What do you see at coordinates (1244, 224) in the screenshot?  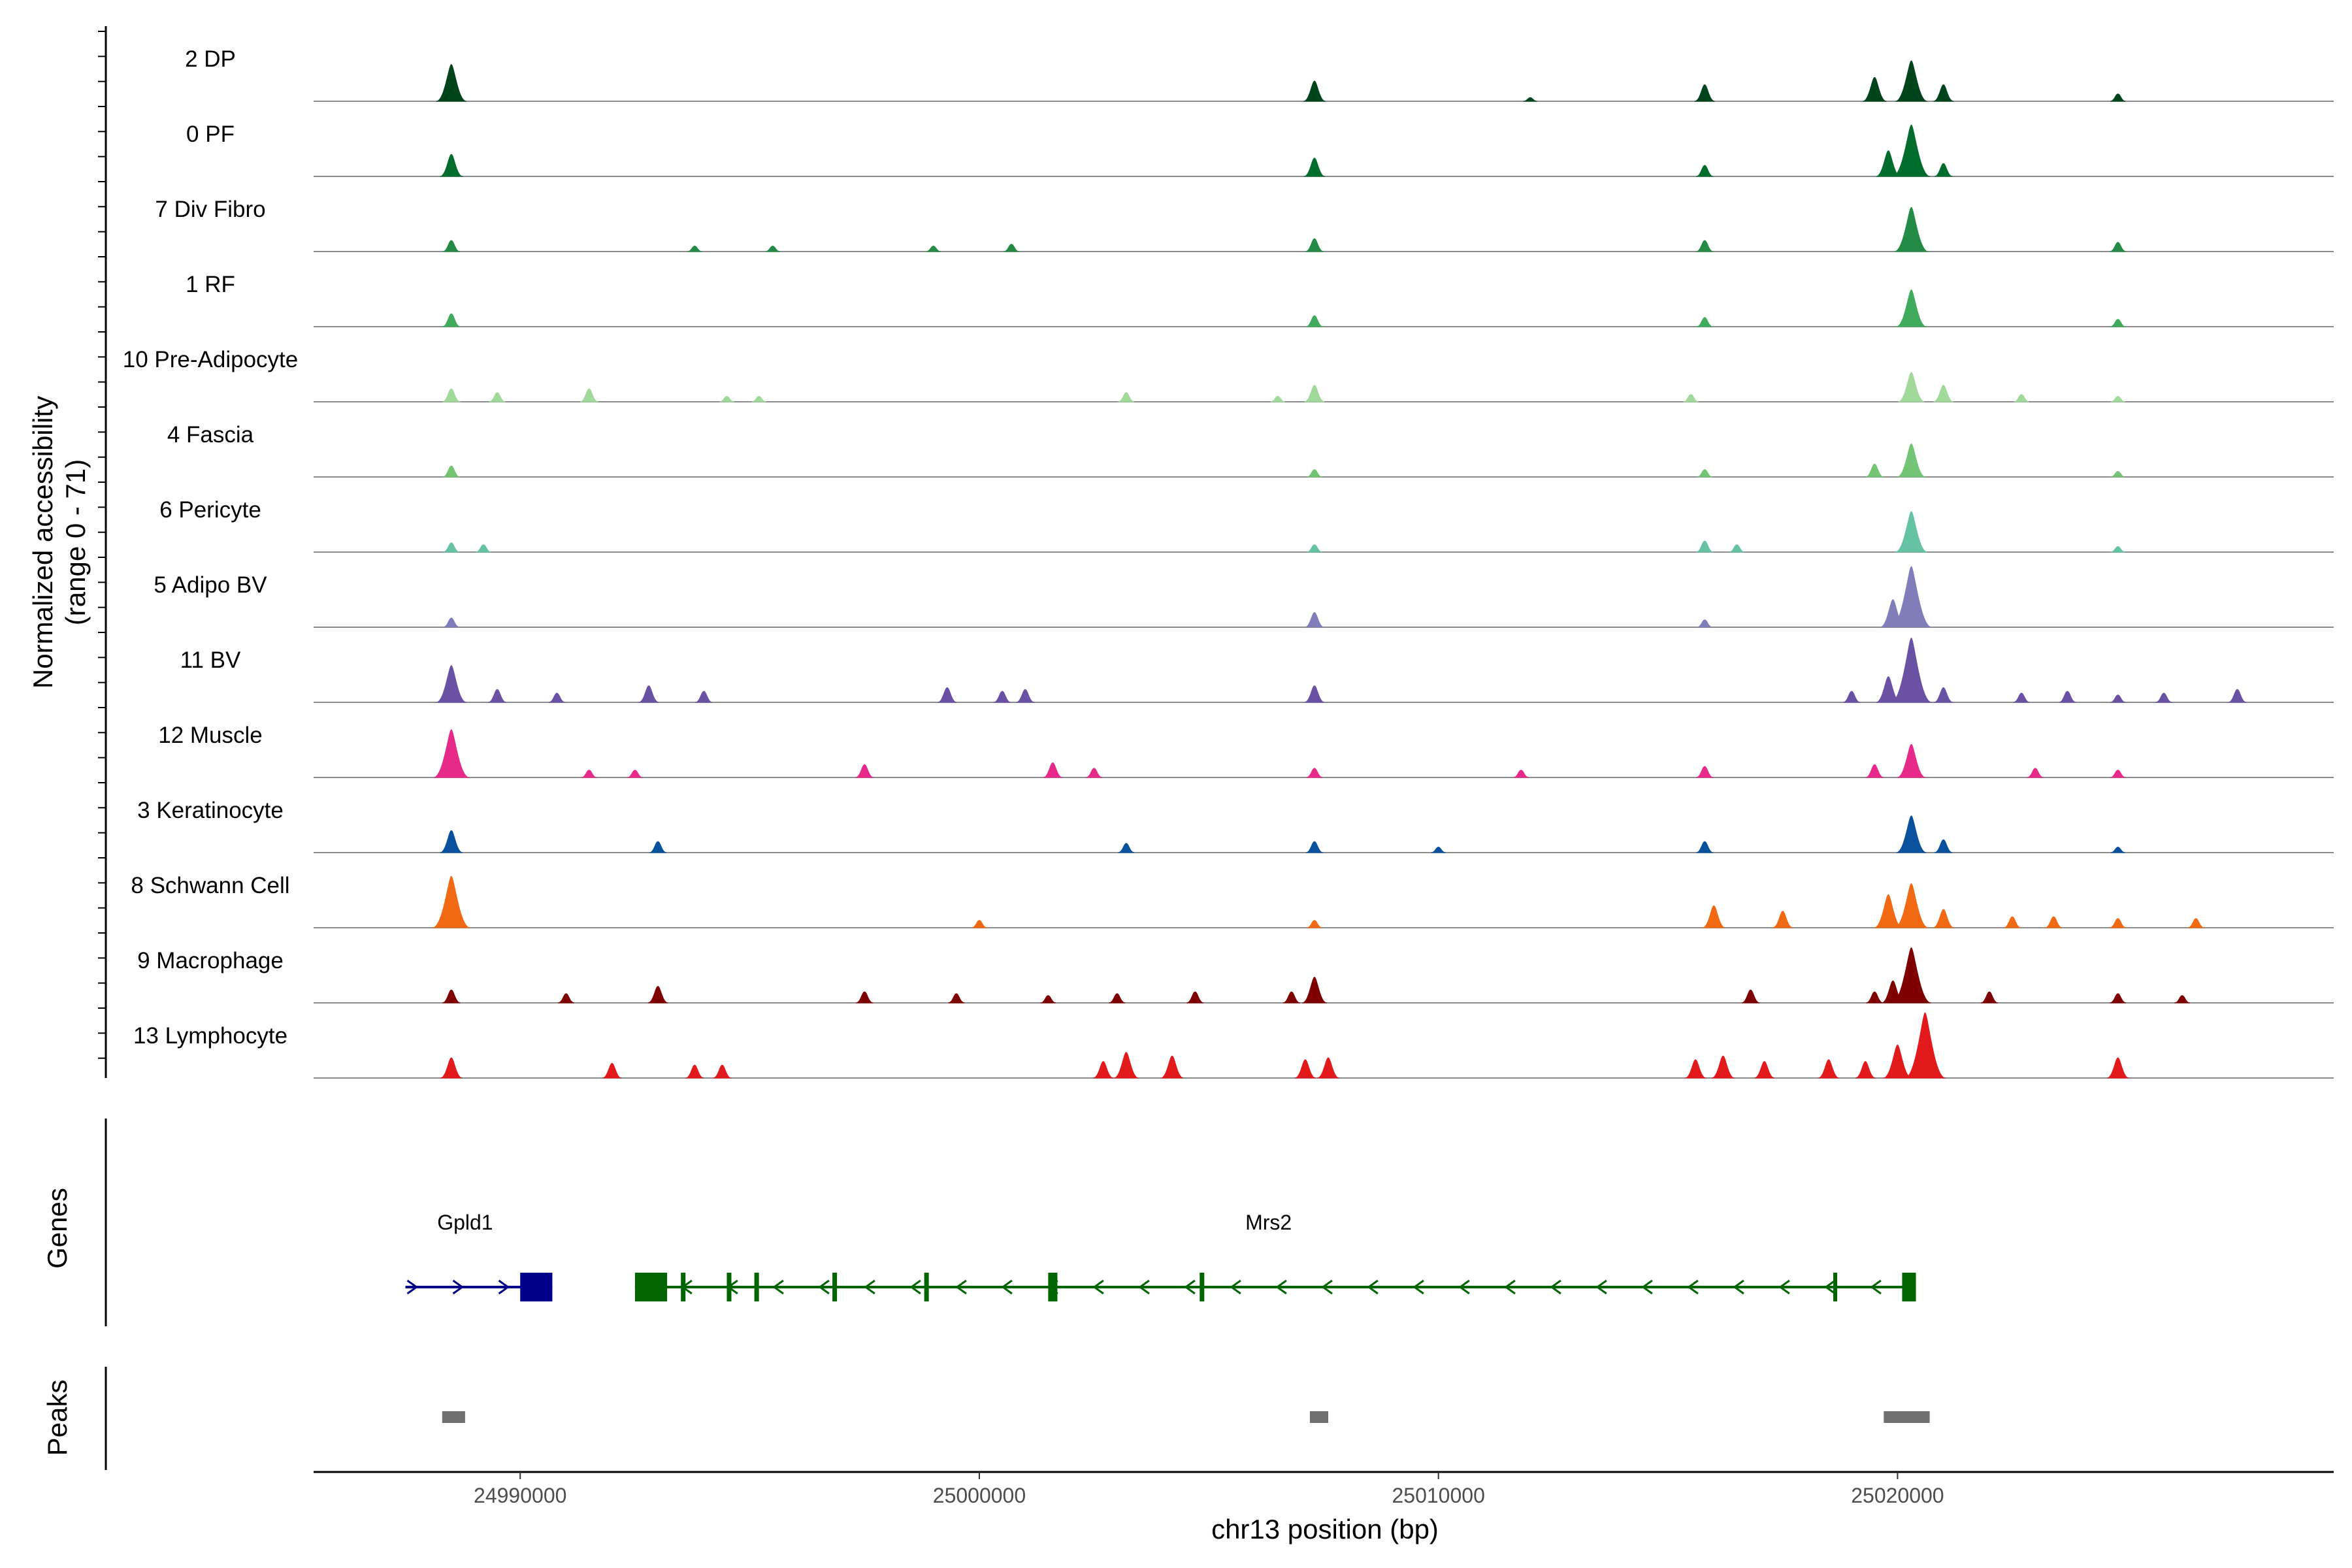 I see `track-3: 7 Div Fibro` at bounding box center [1244, 224].